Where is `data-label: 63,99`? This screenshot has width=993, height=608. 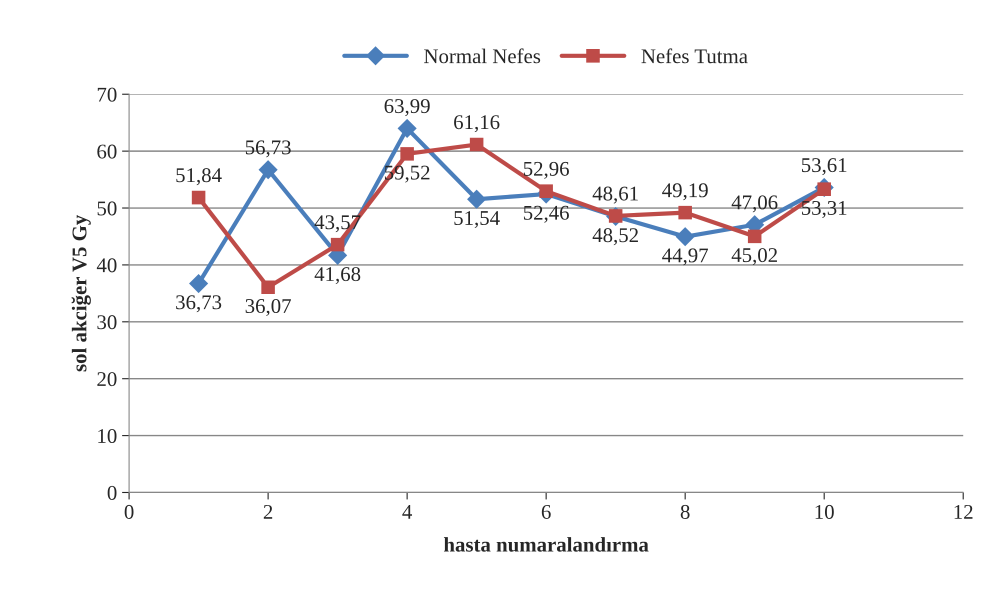
data-label: 63,99 is located at coordinates (407, 107).